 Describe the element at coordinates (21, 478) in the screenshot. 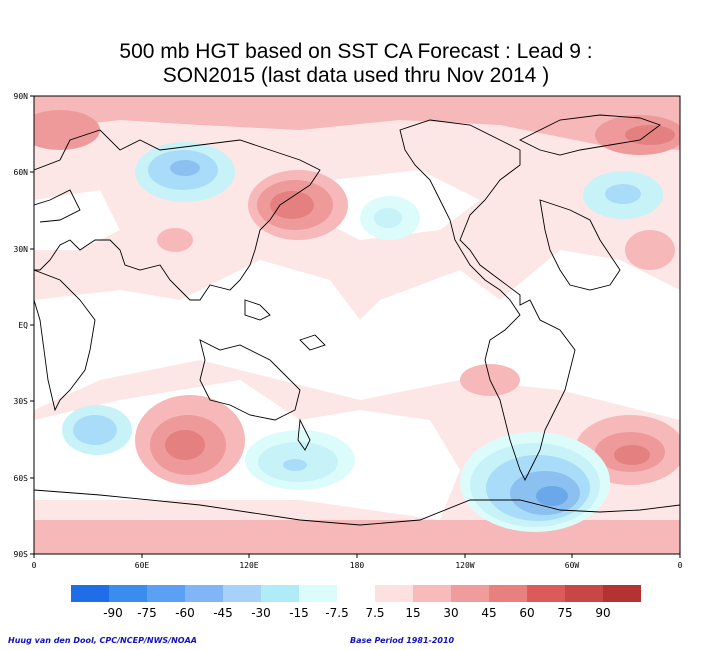

I see `lat-label: 60S` at that location.